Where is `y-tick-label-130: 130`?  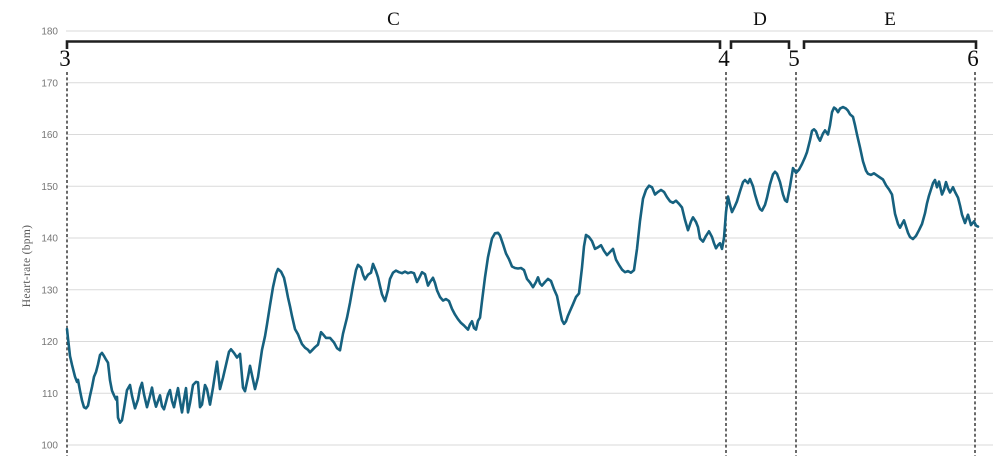
y-tick-label-130: 130 is located at coordinates (49, 290).